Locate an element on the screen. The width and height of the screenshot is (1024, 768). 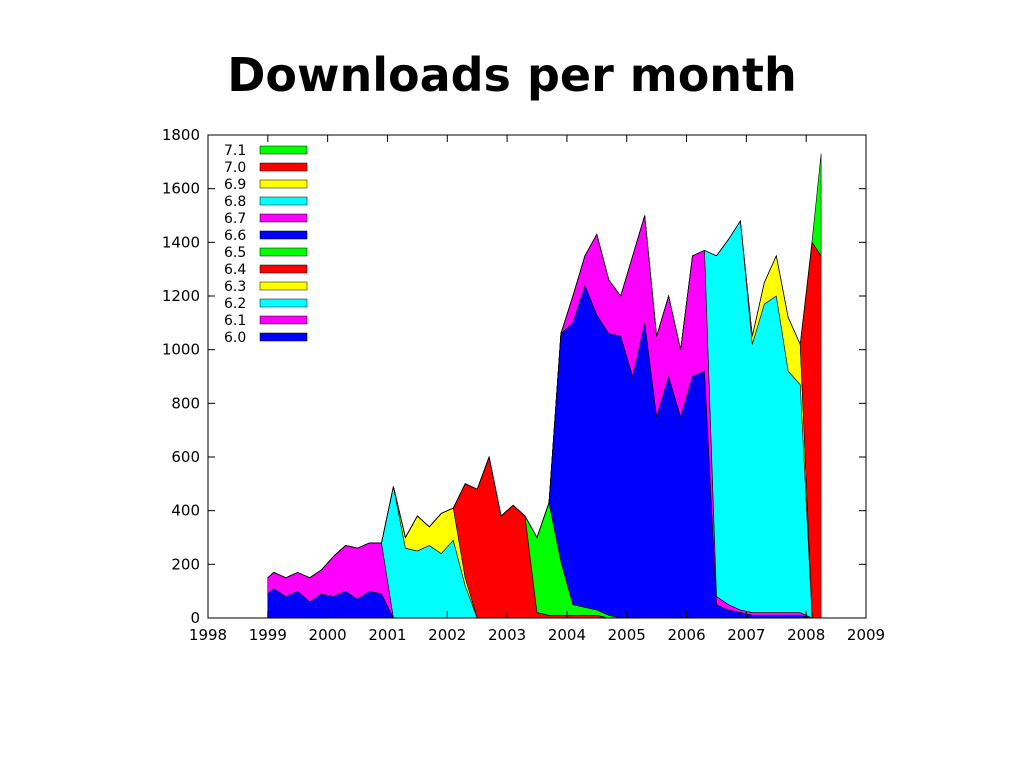
y-tick-label: 0 is located at coordinates (195, 618).